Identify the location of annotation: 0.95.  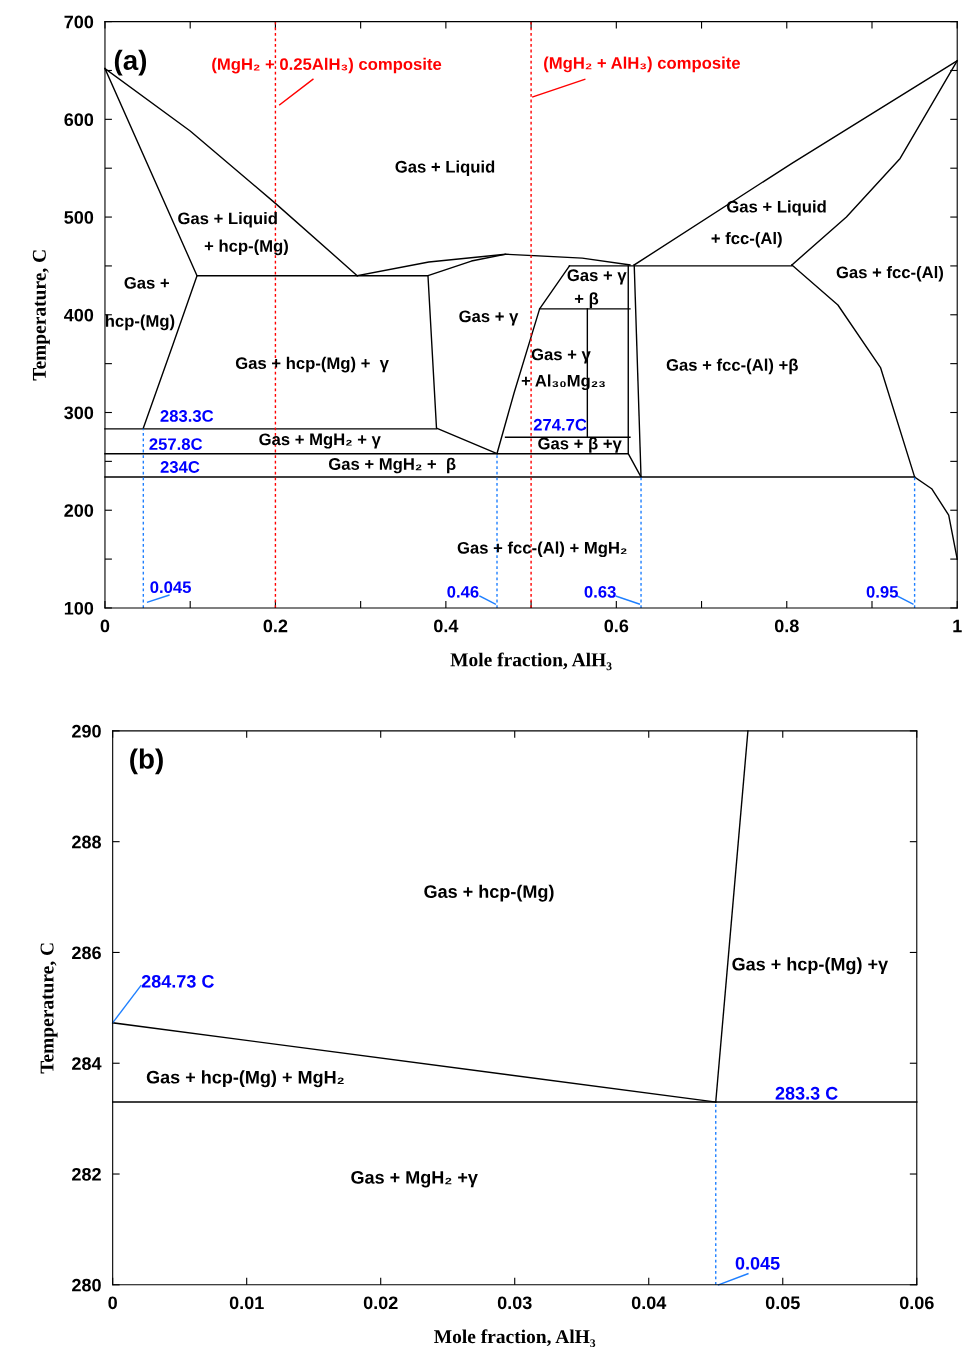
(882, 591).